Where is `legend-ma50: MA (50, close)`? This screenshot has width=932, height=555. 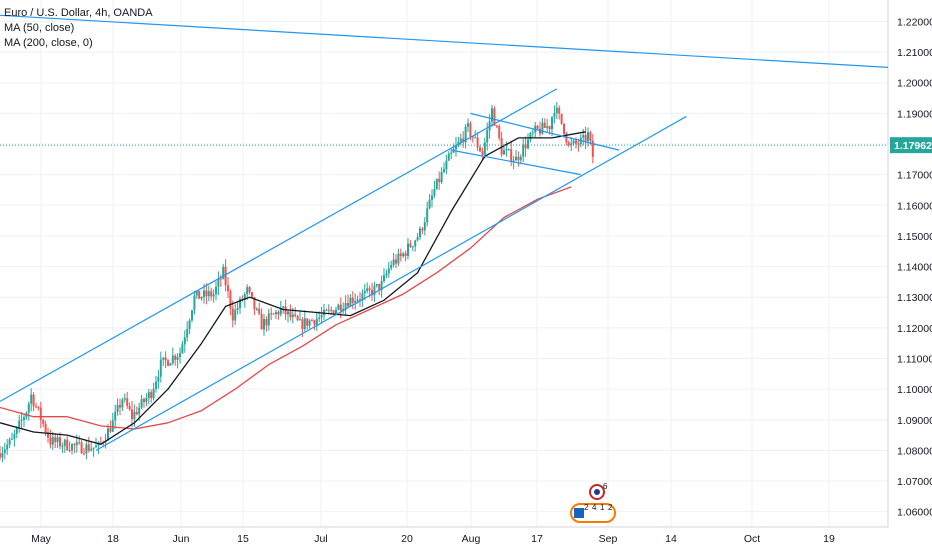
legend-ma50: MA (50, close) is located at coordinates (39, 28).